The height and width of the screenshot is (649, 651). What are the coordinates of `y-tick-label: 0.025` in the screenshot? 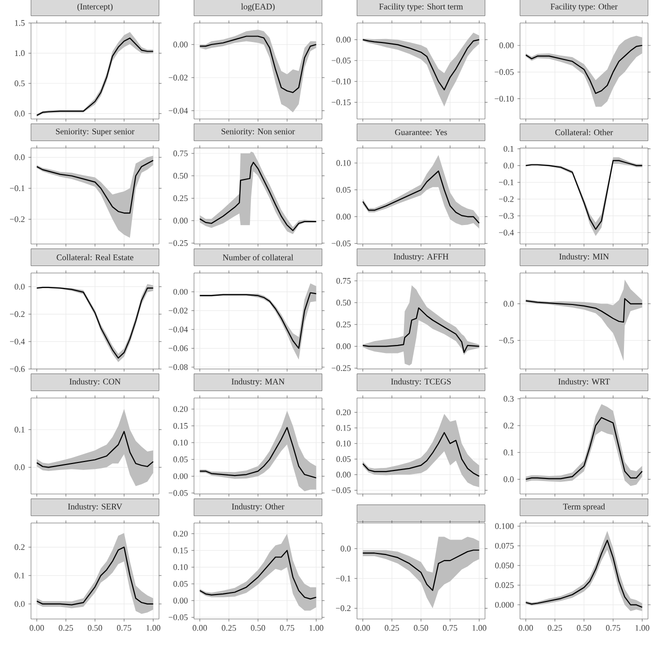 It's located at (504, 585).